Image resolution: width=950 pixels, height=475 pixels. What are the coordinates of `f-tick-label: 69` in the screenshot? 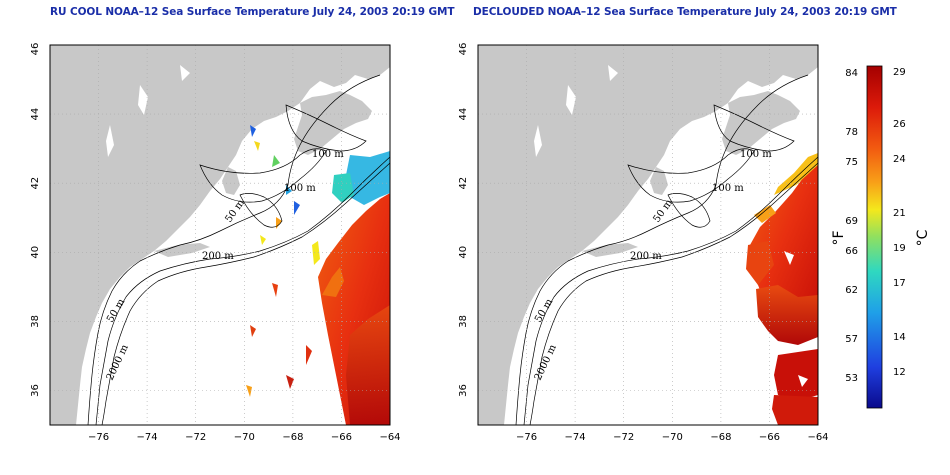 It's located at (851, 221).